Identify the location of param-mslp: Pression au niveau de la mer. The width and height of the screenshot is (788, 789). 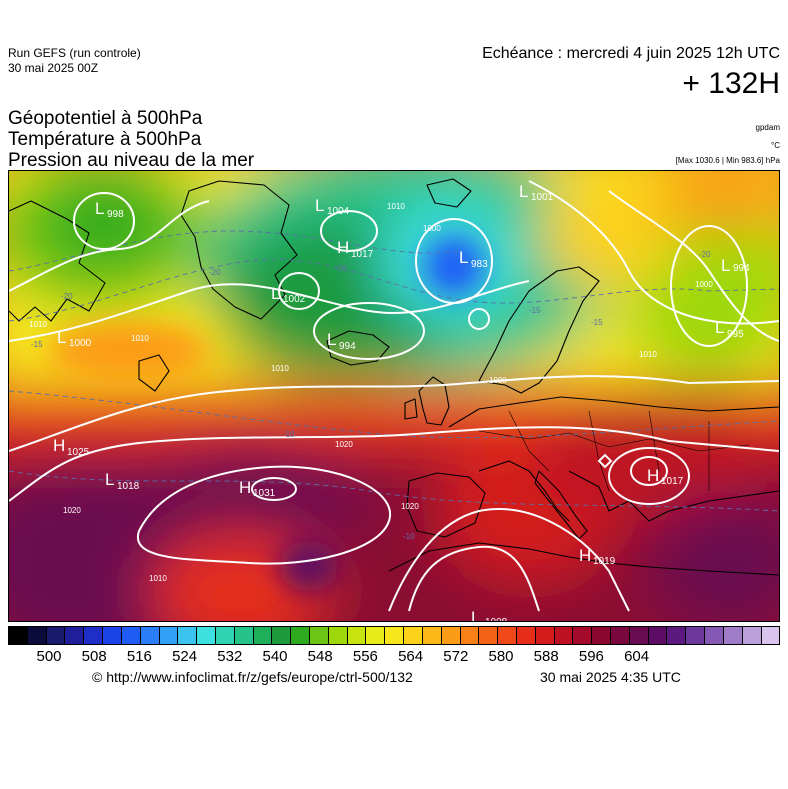
(131, 160).